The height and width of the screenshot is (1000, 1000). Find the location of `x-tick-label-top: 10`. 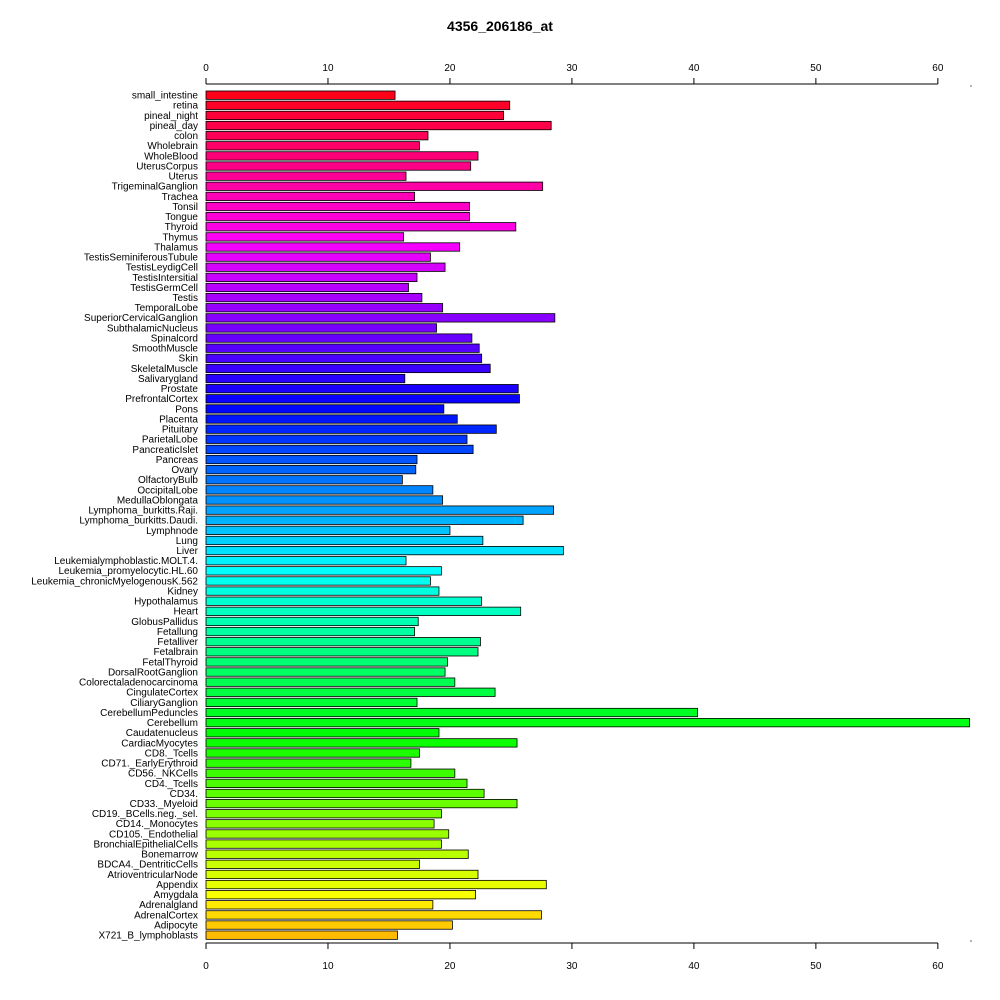

x-tick-label-top: 10 is located at coordinates (328, 68).